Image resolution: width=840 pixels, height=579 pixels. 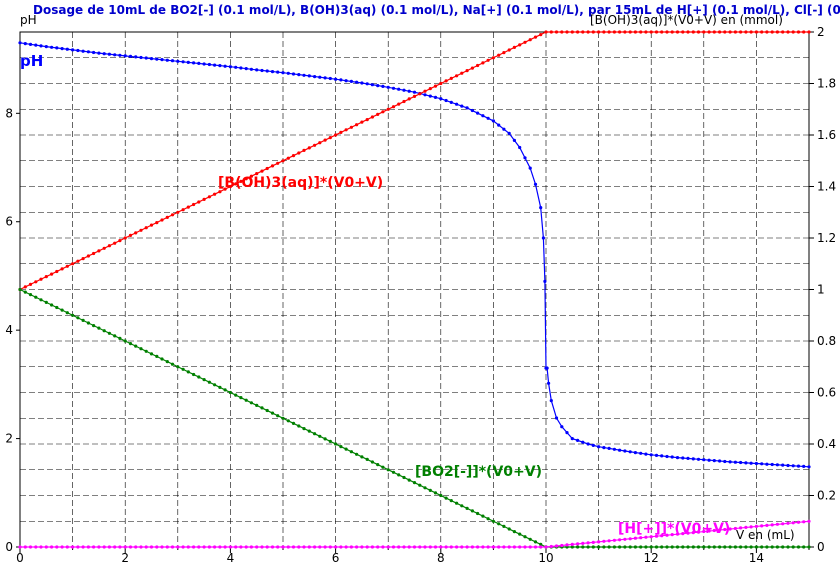 What do you see at coordinates (414, 534) in the screenshot?
I see `series-markers-hplus` at bounding box center [414, 534].